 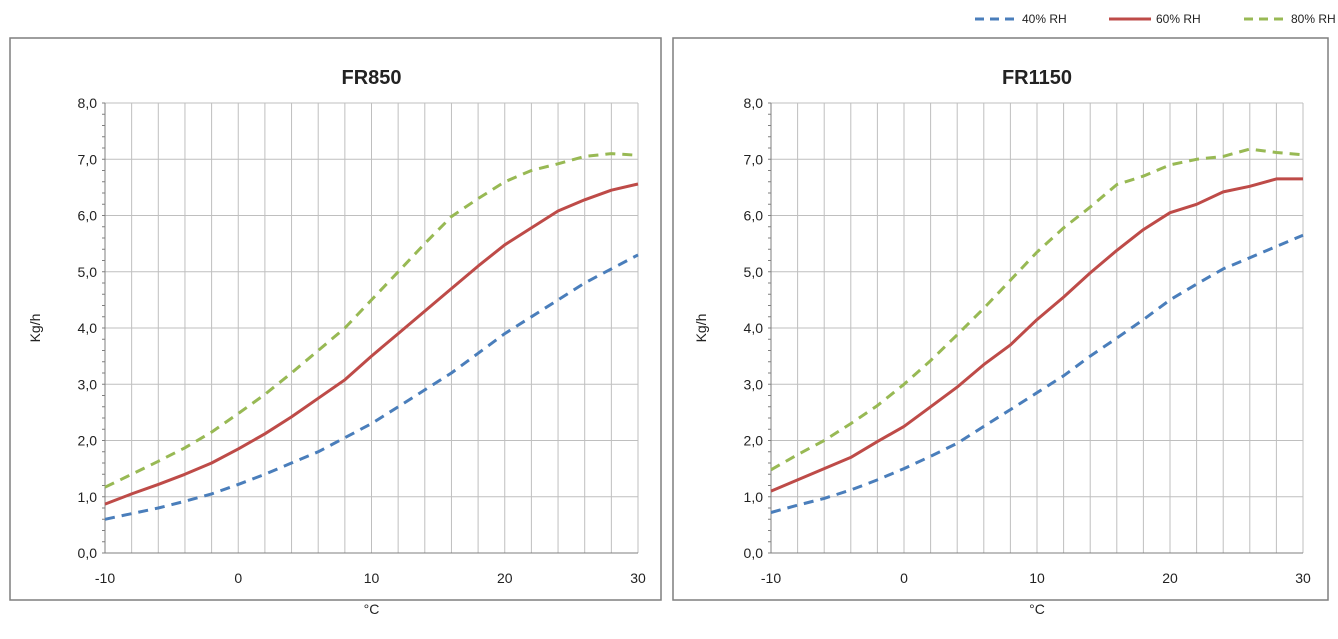 I want to click on chart-title: FR1150, so click(x=1037, y=78).